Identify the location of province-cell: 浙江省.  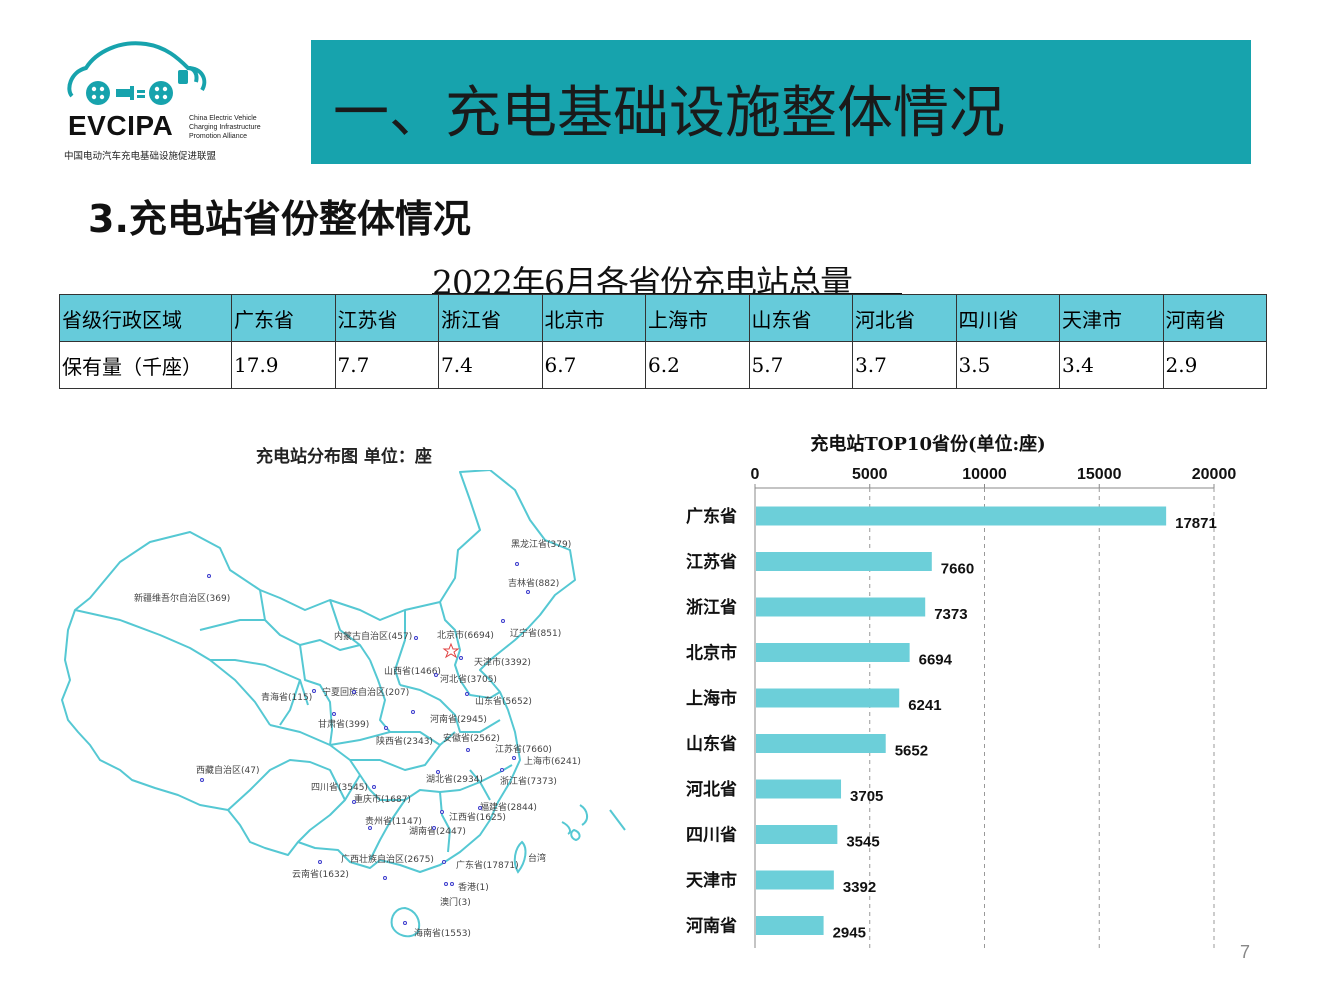
(490, 318).